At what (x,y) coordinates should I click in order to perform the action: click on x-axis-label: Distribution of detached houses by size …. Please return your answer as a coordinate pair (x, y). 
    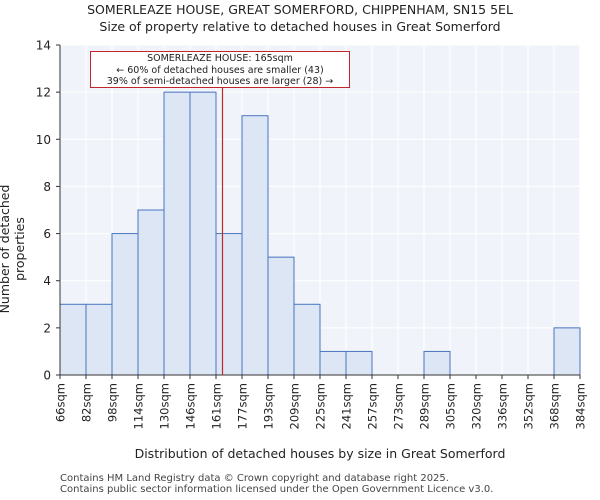
    Looking at the image, I should click on (320, 453).